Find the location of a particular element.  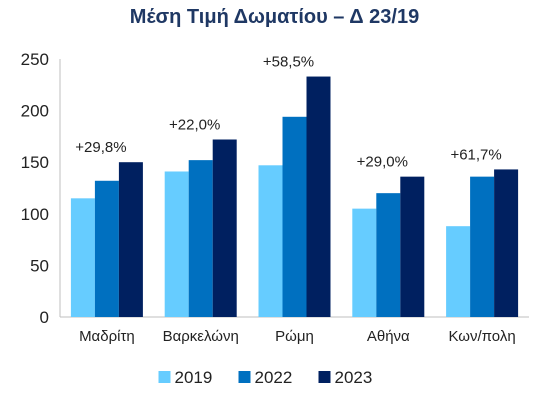

growth-annotation: +61,7% is located at coordinates (475, 154).